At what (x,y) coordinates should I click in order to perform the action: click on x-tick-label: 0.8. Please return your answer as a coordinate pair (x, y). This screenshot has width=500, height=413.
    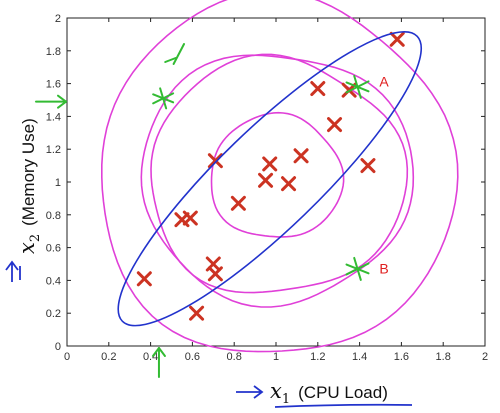
    Looking at the image, I should click on (234, 357).